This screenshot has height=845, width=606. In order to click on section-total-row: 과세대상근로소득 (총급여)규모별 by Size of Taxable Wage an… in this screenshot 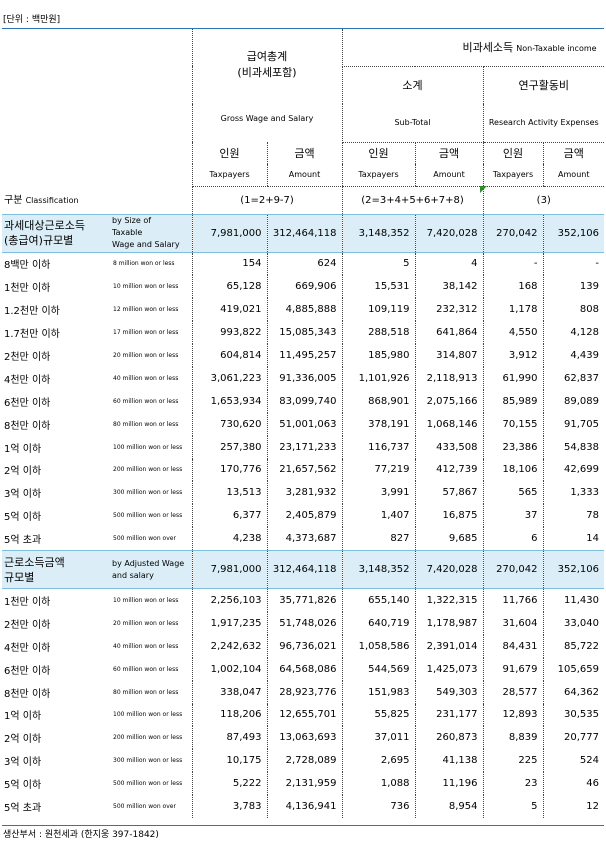, I will do `click(303, 233)`.